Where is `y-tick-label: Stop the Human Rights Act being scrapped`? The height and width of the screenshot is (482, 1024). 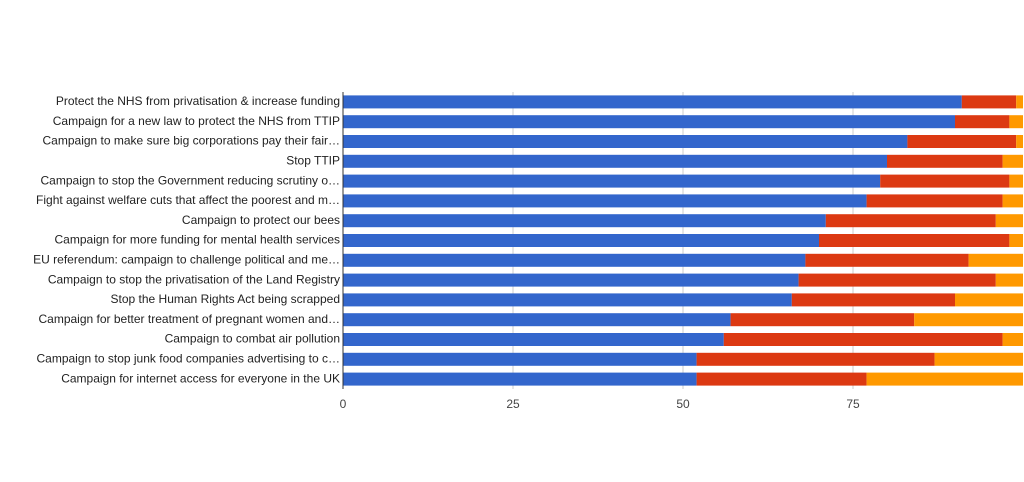
y-tick-label: Stop the Human Rights Act being scrapped is located at coordinates (225, 299).